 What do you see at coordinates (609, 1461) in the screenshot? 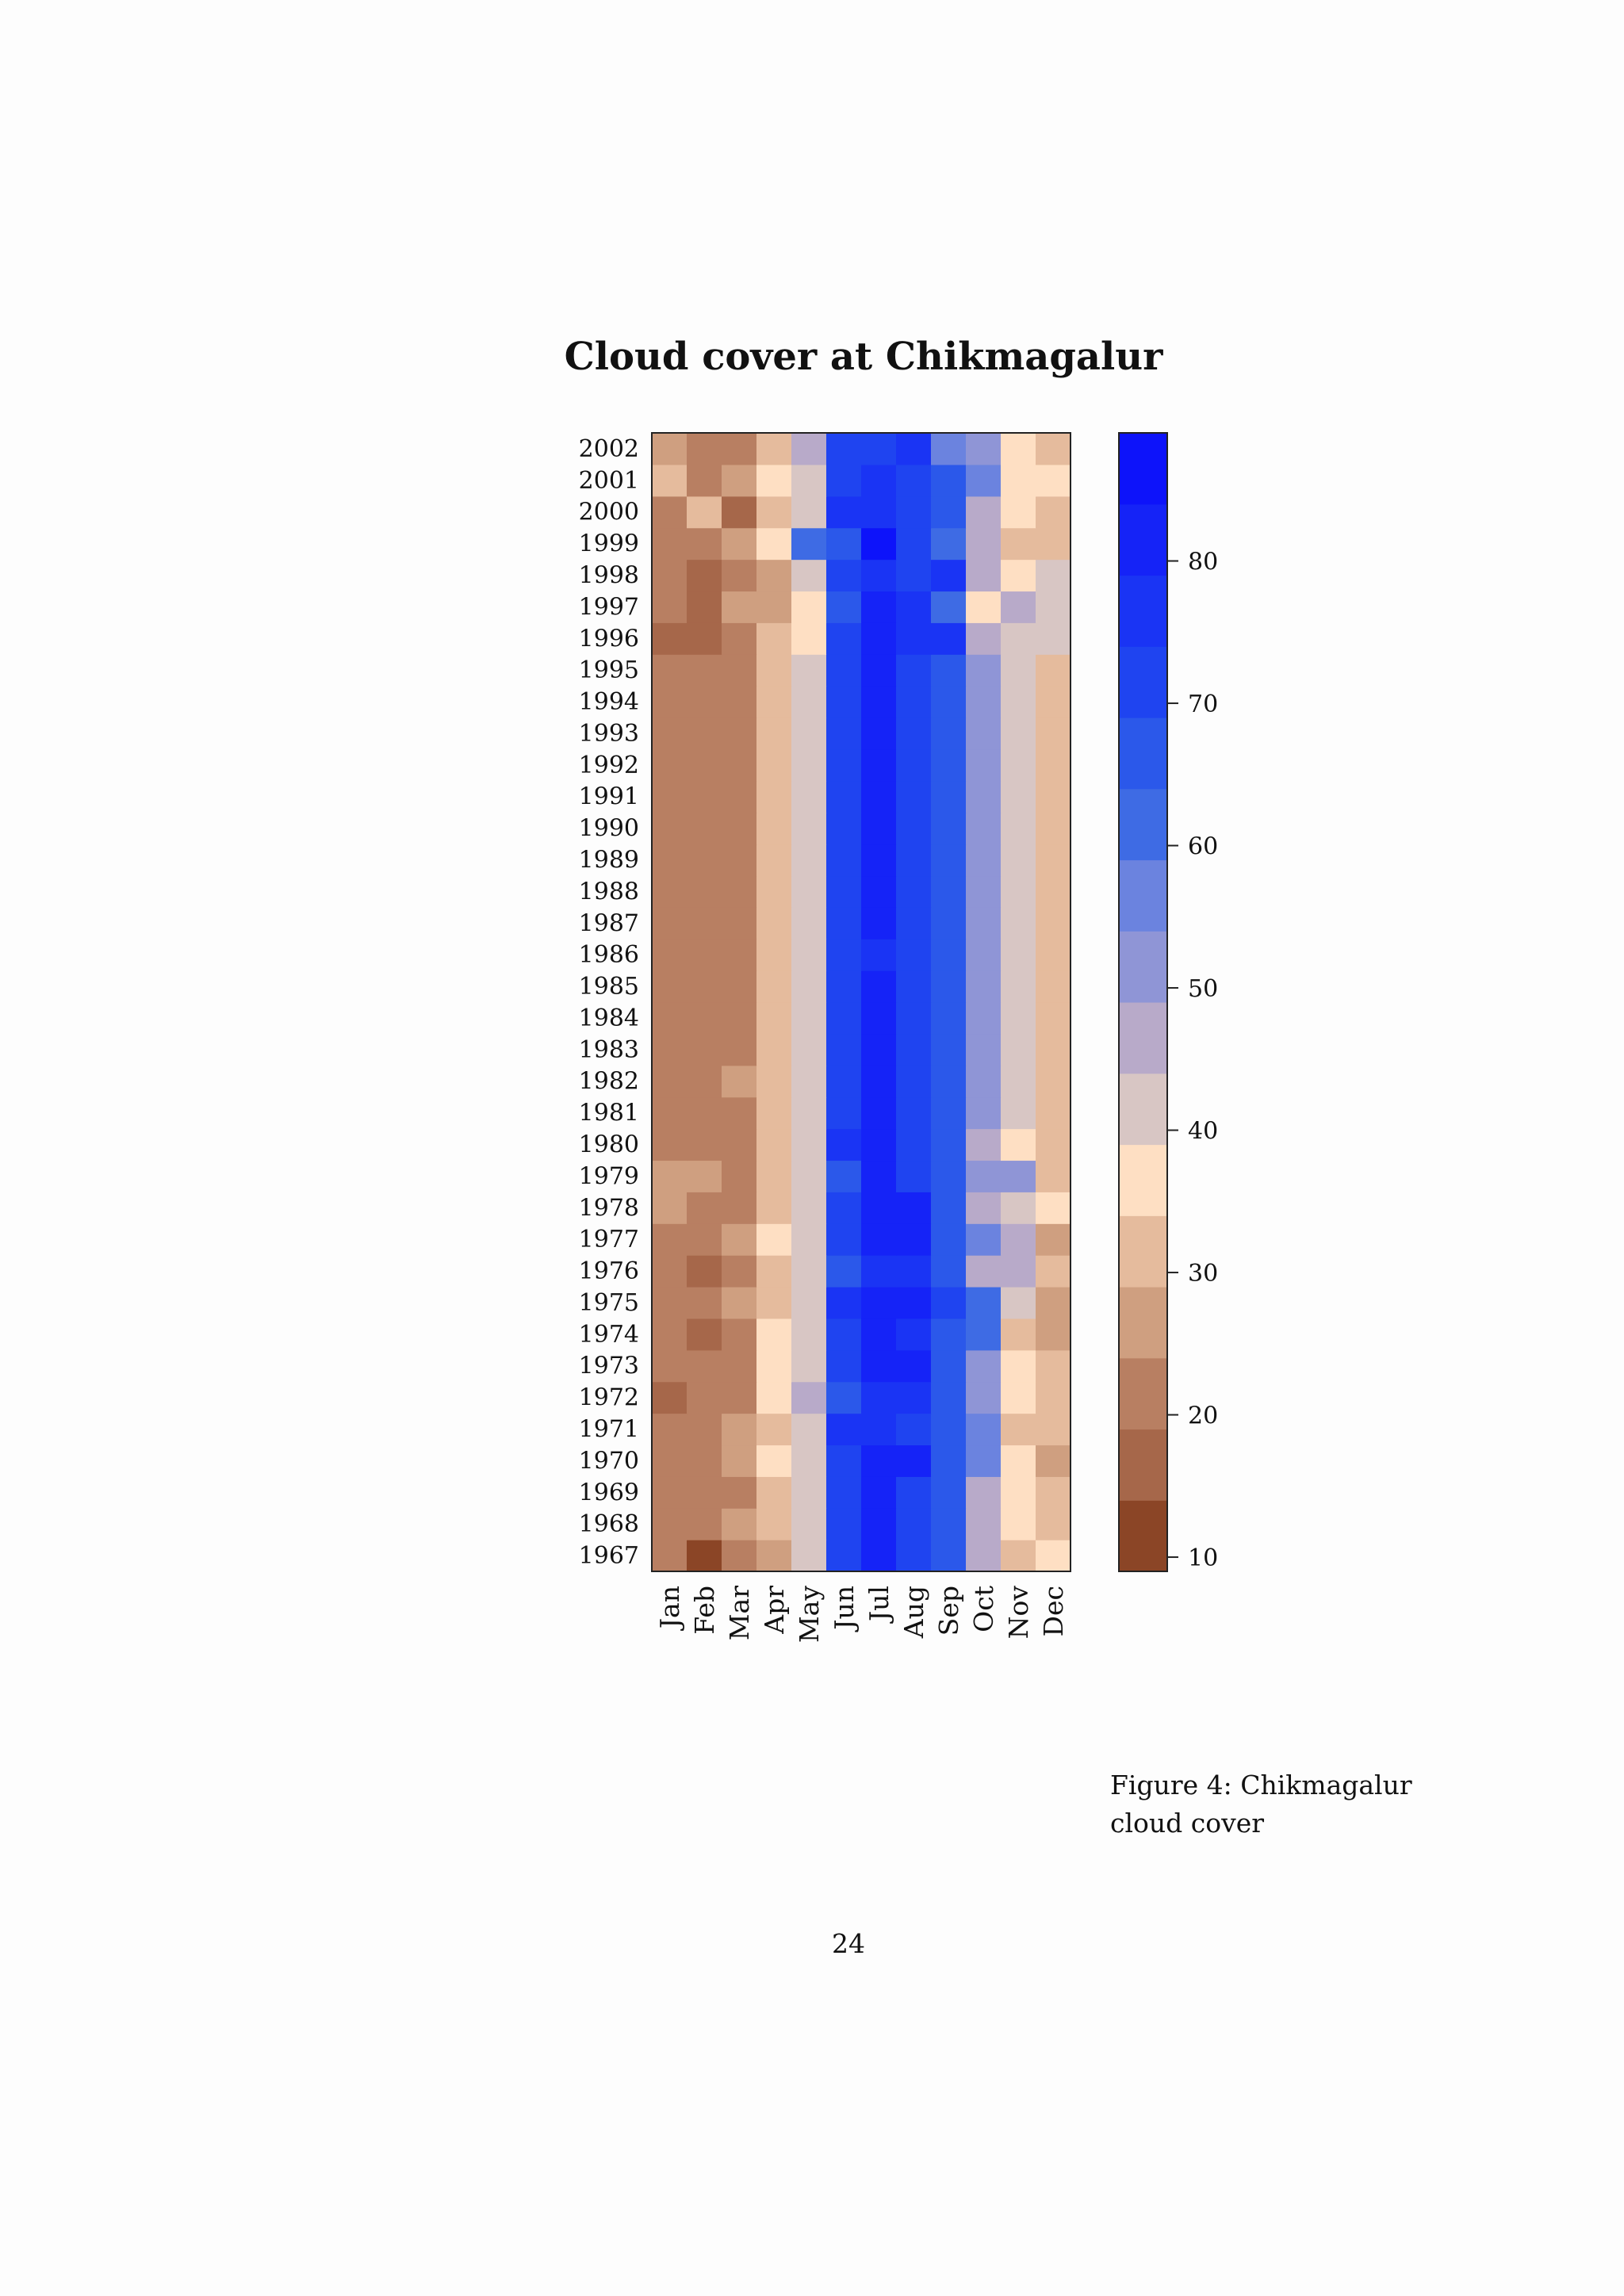
I see `year-tick-label: 1970` at bounding box center [609, 1461].